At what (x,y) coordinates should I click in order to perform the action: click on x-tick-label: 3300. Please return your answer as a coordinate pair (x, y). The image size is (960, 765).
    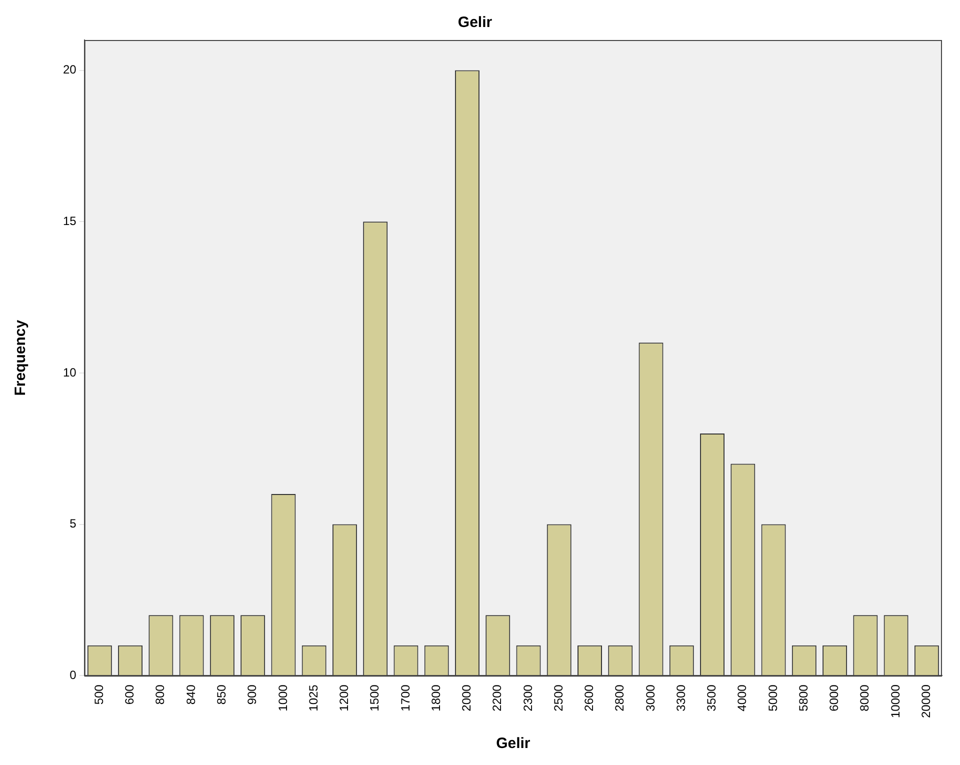
    Looking at the image, I should click on (681, 698).